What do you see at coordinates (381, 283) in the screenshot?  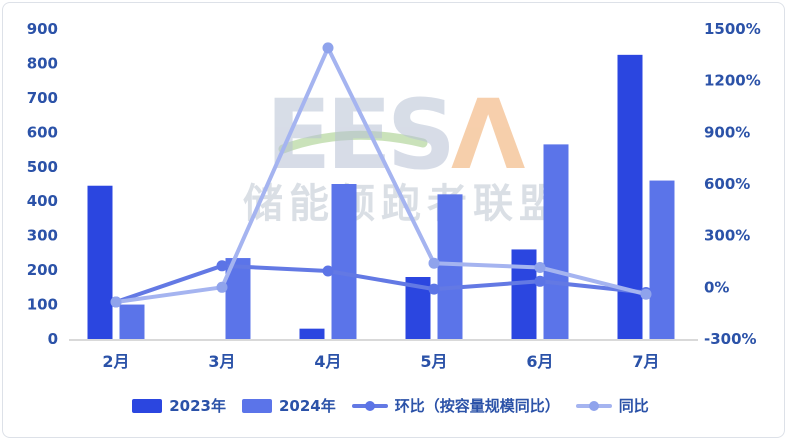 I see `line-环比（按容量规模同比）` at bounding box center [381, 283].